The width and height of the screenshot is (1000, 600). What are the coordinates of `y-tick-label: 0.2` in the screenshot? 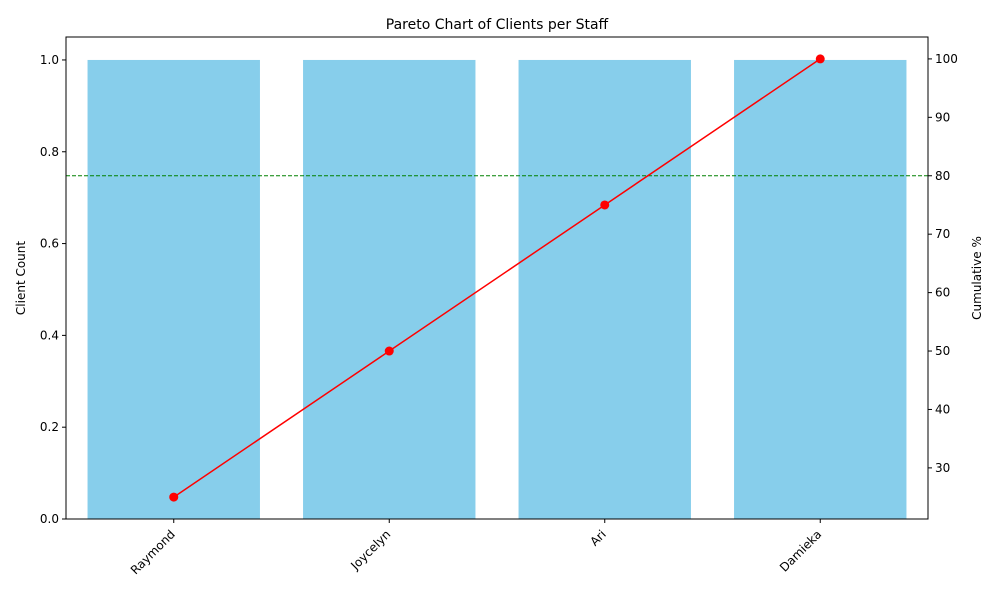 It's located at (49, 427).